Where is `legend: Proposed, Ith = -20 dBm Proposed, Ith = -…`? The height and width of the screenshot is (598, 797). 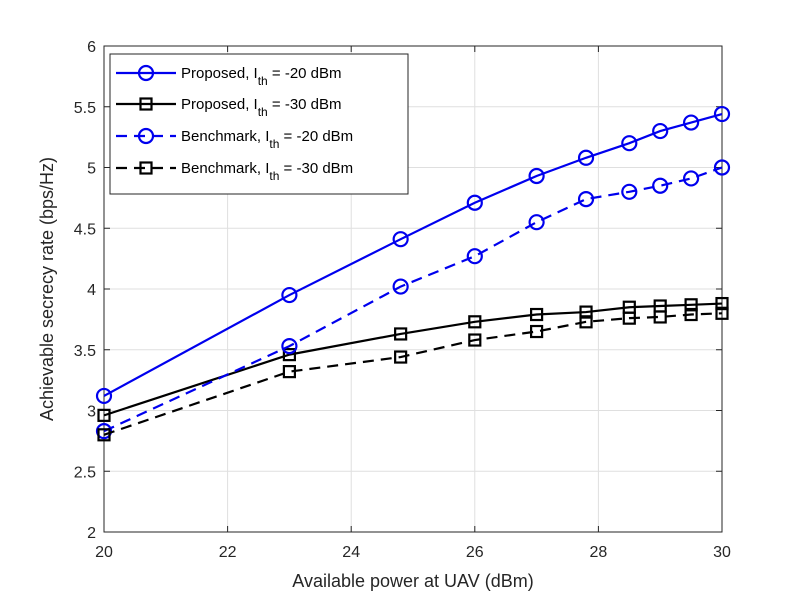 legend: Proposed, Ith = -20 dBm Proposed, Ith = -… is located at coordinates (259, 124).